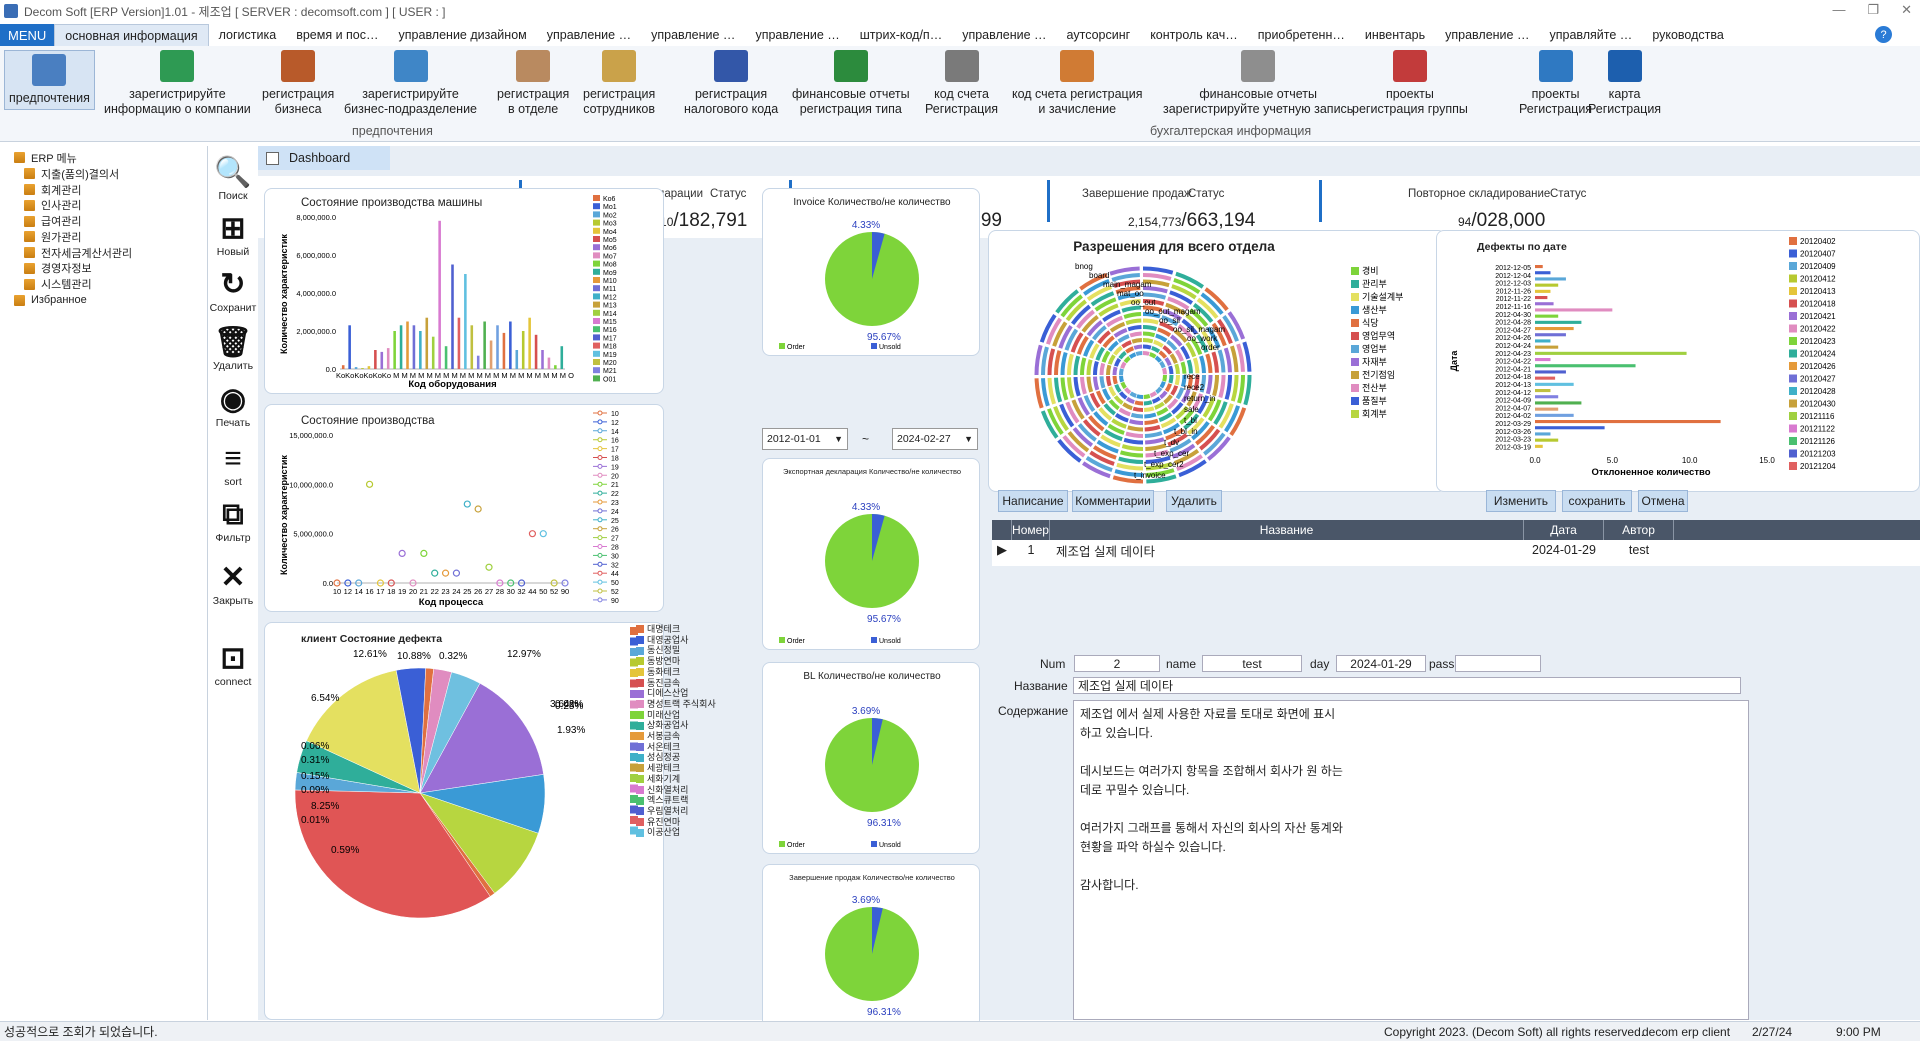 The height and width of the screenshot is (1041, 1920). What do you see at coordinates (1098, 35) in the screenshot?
I see `menu-tab-9: аутсорсинг` at bounding box center [1098, 35].